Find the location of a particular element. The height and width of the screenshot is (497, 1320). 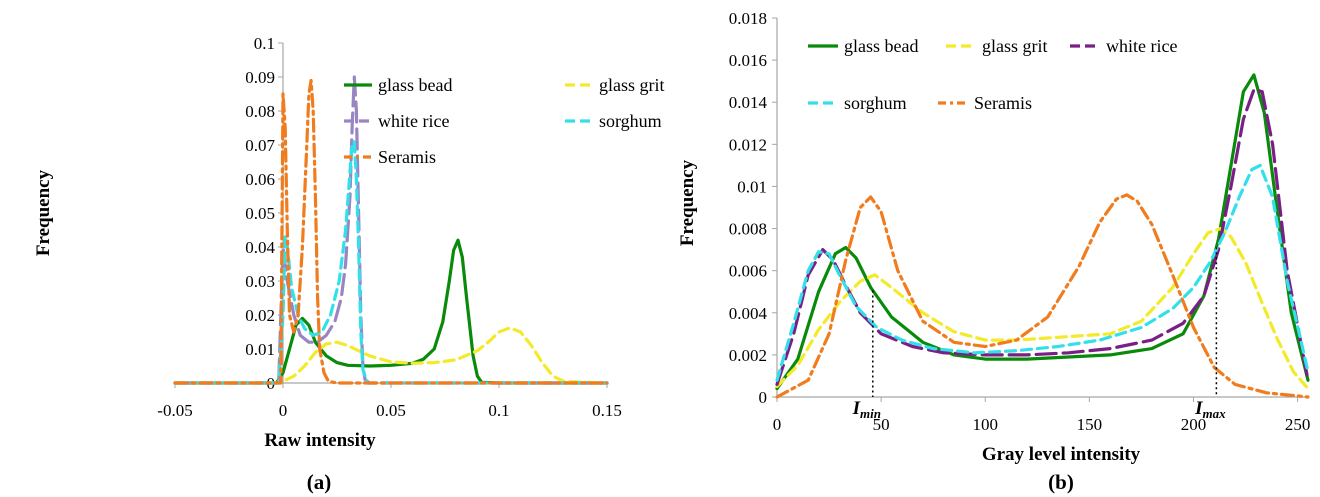

y-tick-label: 0.016 is located at coordinates (748, 60).